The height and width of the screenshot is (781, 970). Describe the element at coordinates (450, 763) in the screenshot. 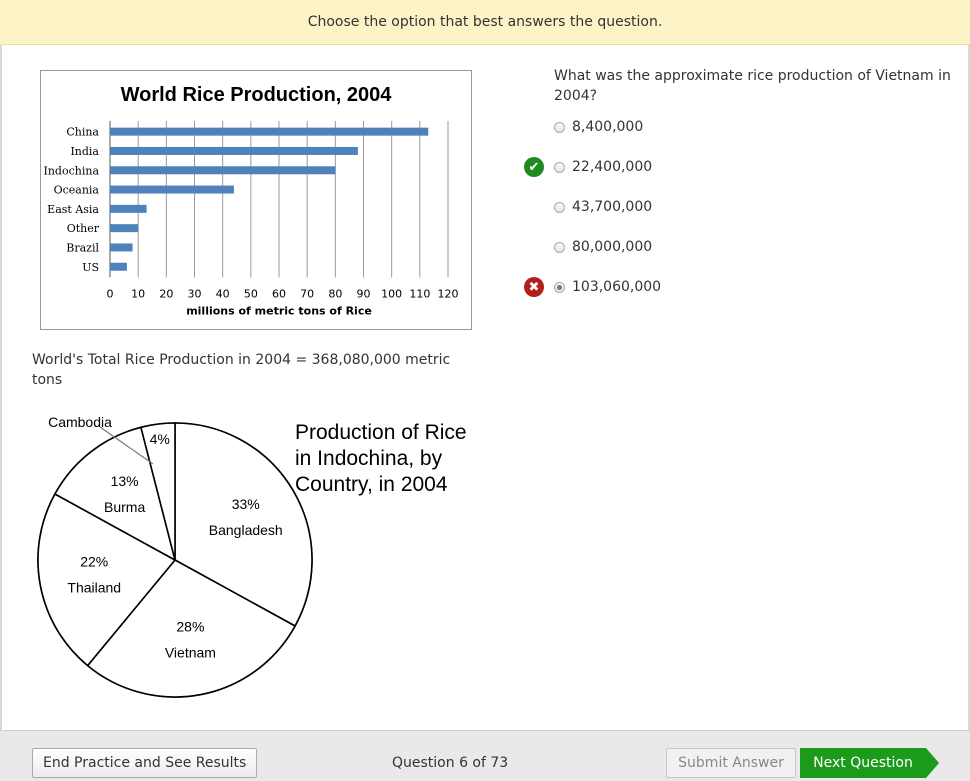

I see `question-counter: Question 6 of 73` at that location.